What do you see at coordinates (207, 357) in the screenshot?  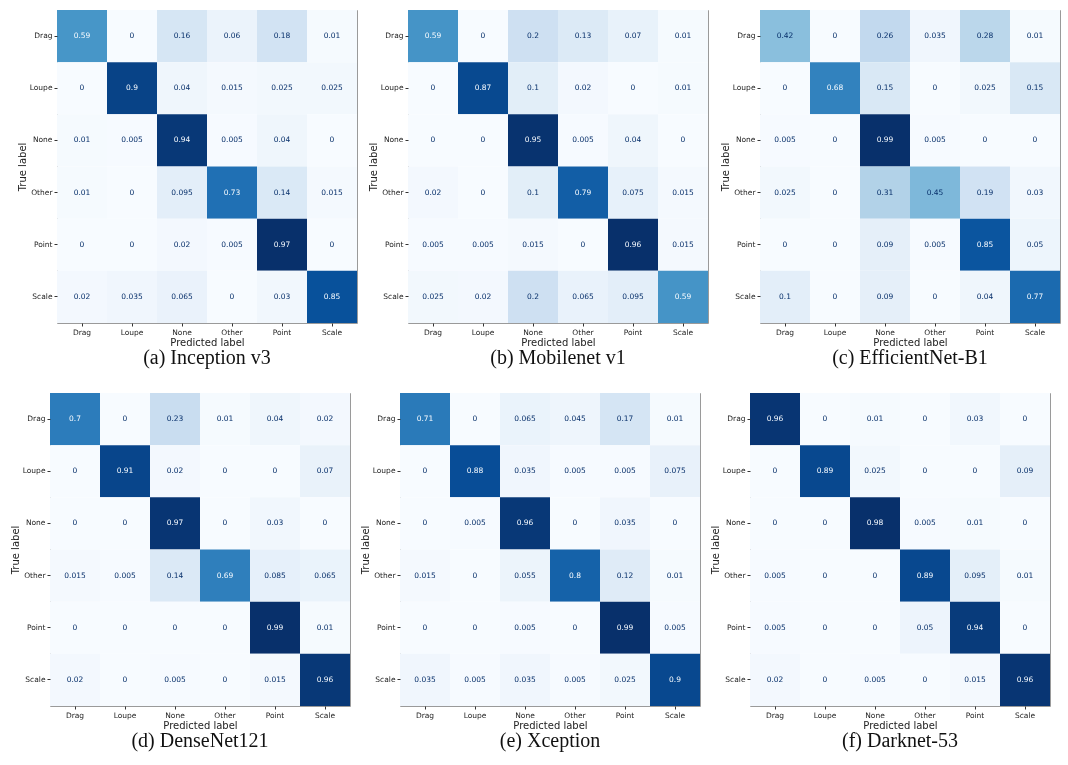 I see `text: (a) Inception v3` at bounding box center [207, 357].